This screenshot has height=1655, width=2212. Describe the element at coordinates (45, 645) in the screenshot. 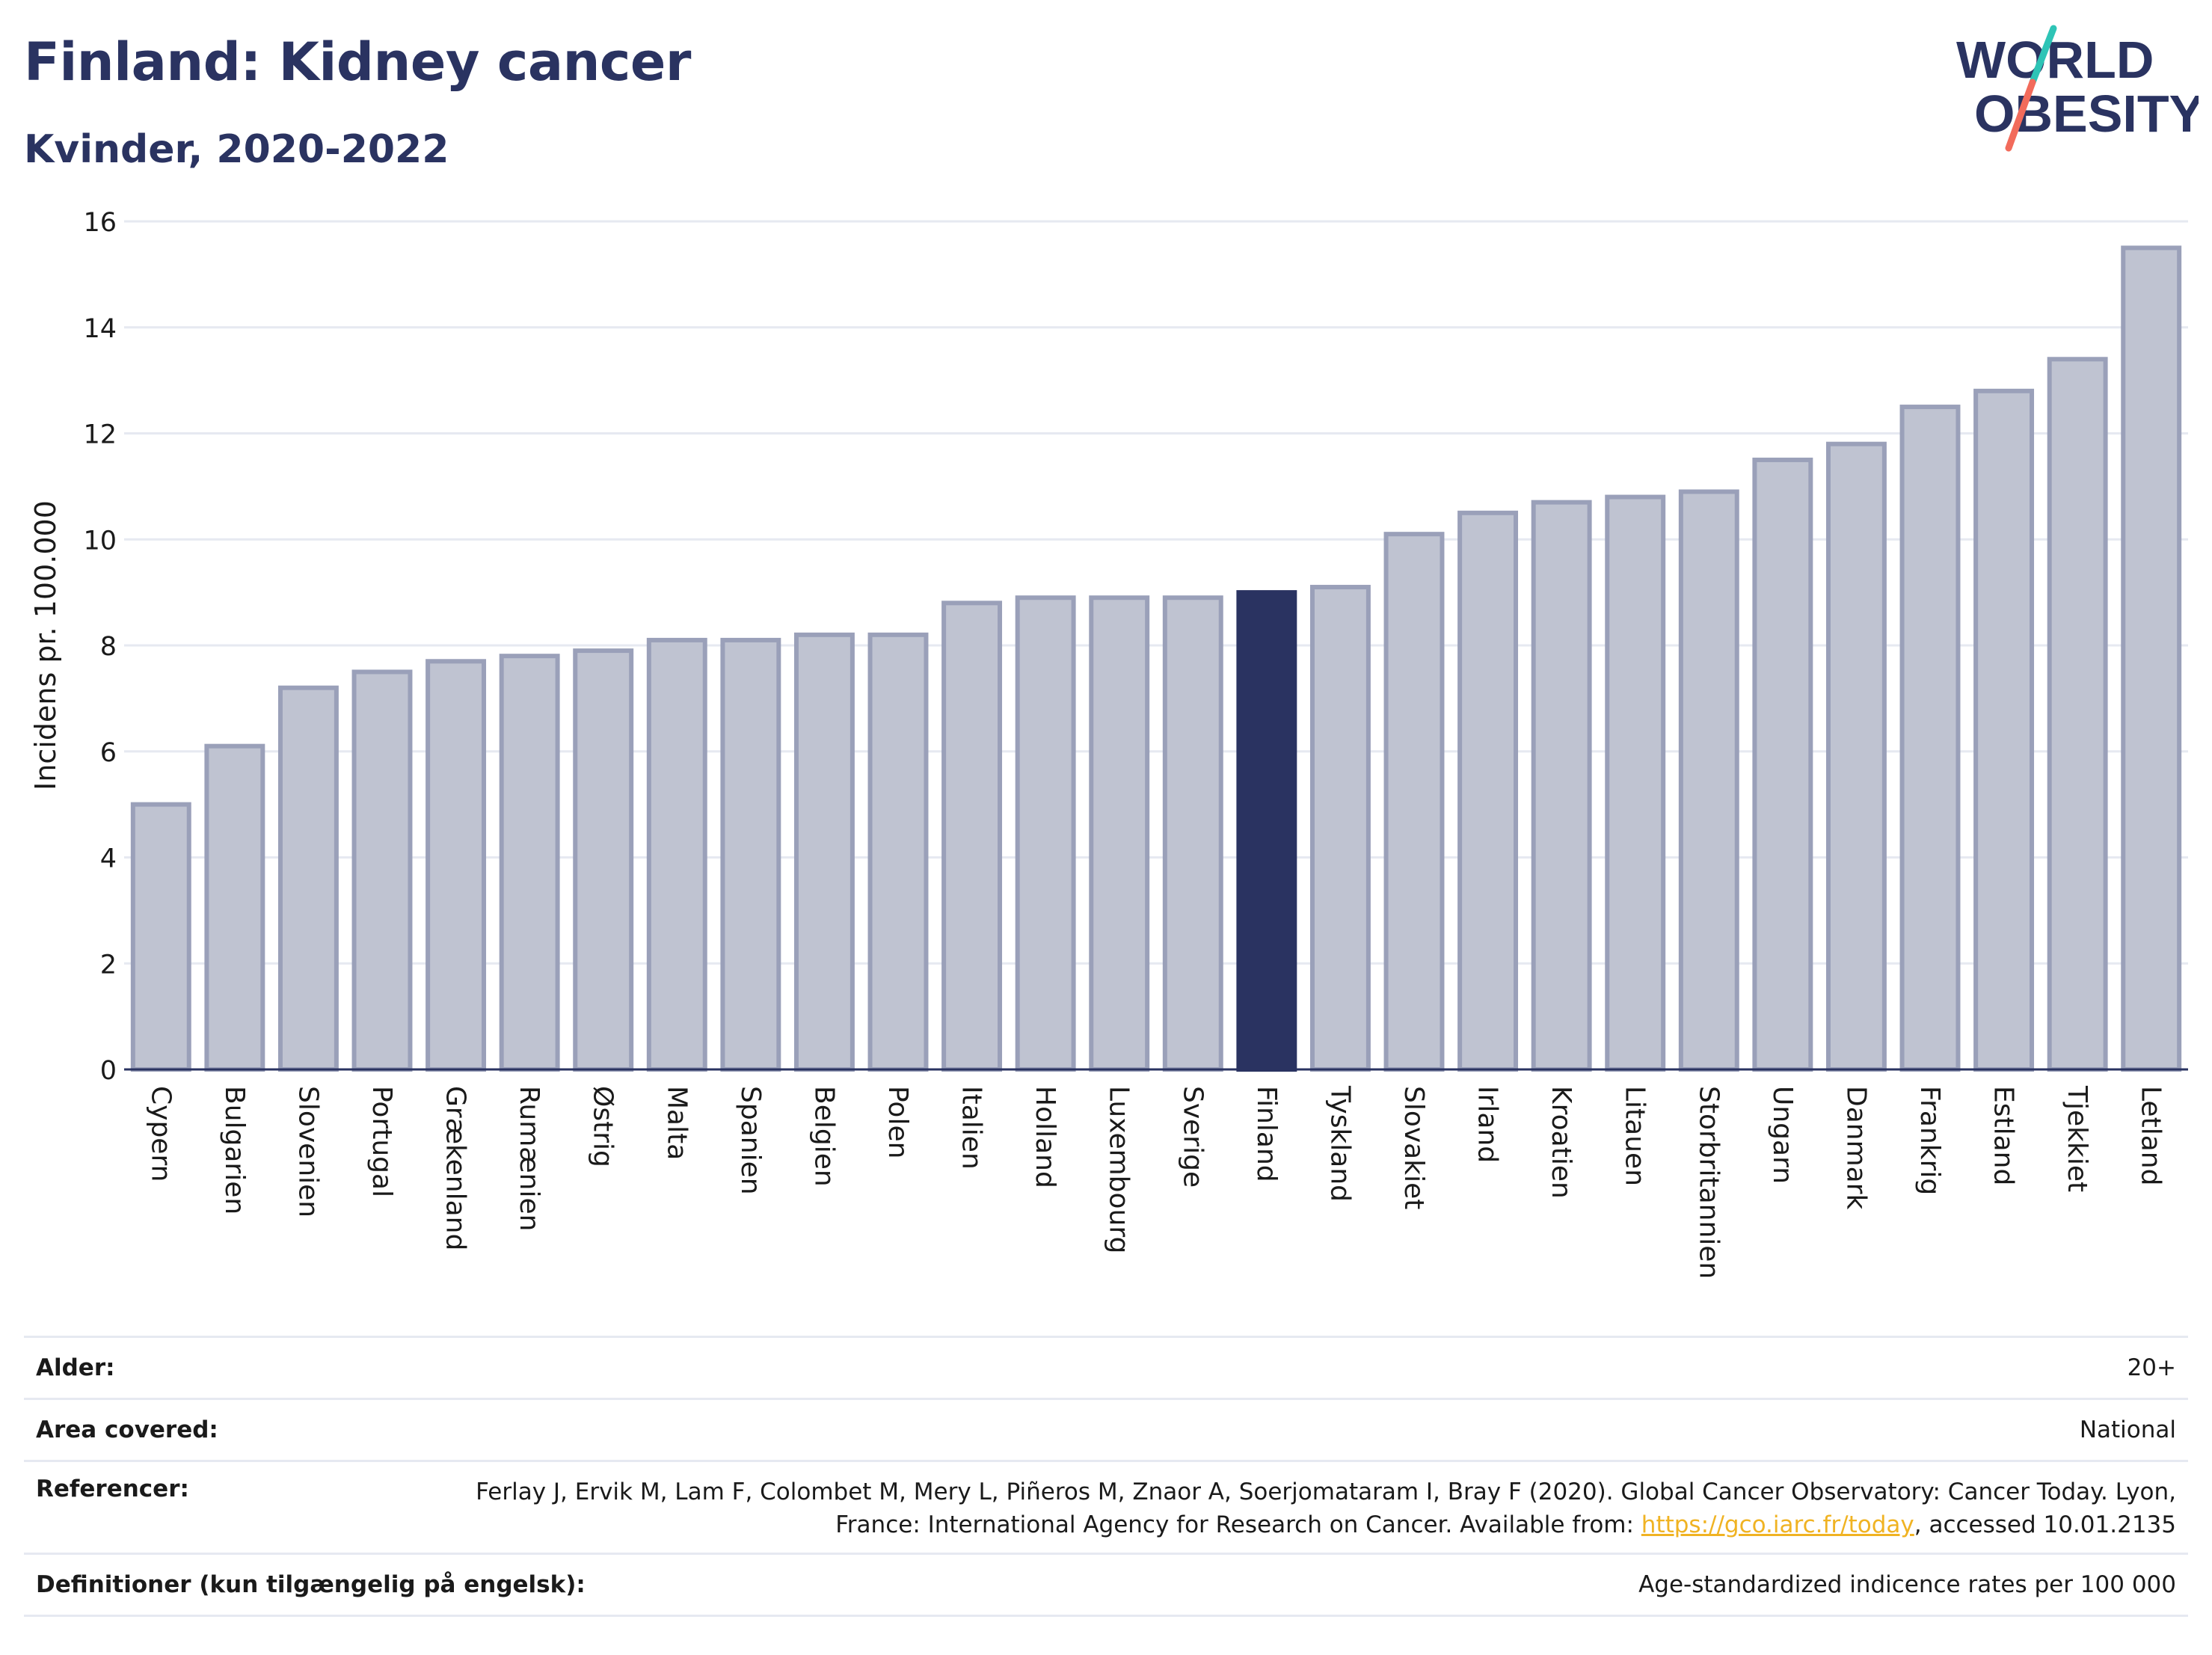

I see `y-axis-label: Incidens pr. 100.000` at that location.